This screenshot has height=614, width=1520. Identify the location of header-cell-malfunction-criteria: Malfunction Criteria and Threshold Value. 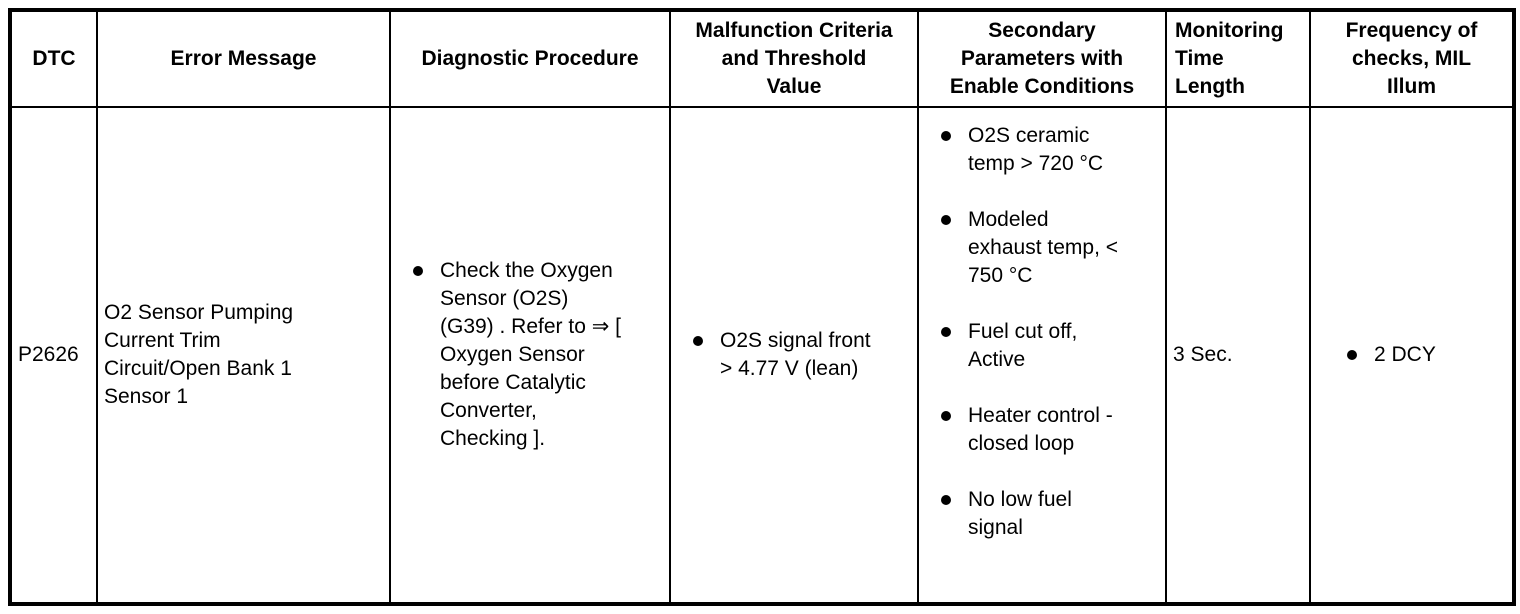
(794, 58).